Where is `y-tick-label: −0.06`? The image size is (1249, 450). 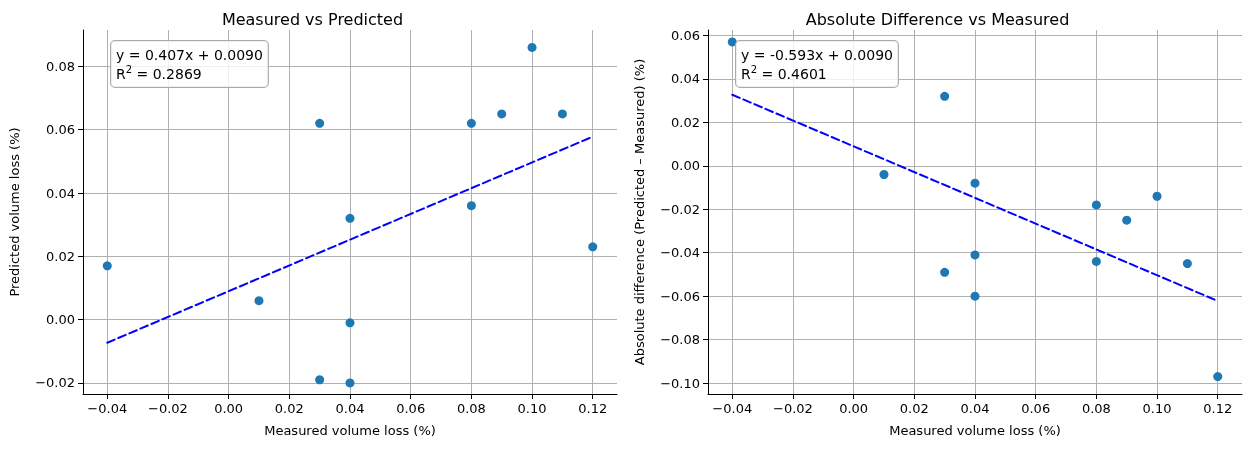 y-tick-label: −0.06 is located at coordinates (679, 296).